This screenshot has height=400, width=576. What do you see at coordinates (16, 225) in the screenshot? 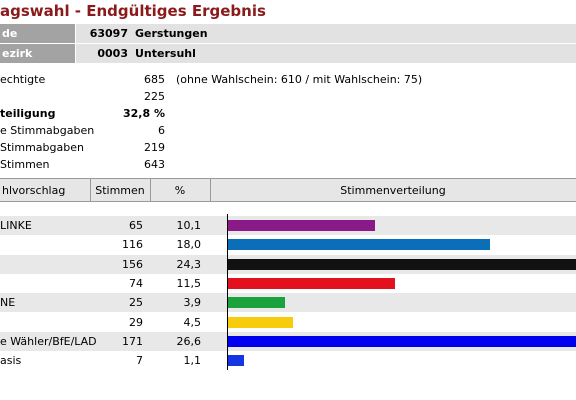
I see `row-label: LINKE` at bounding box center [16, 225].